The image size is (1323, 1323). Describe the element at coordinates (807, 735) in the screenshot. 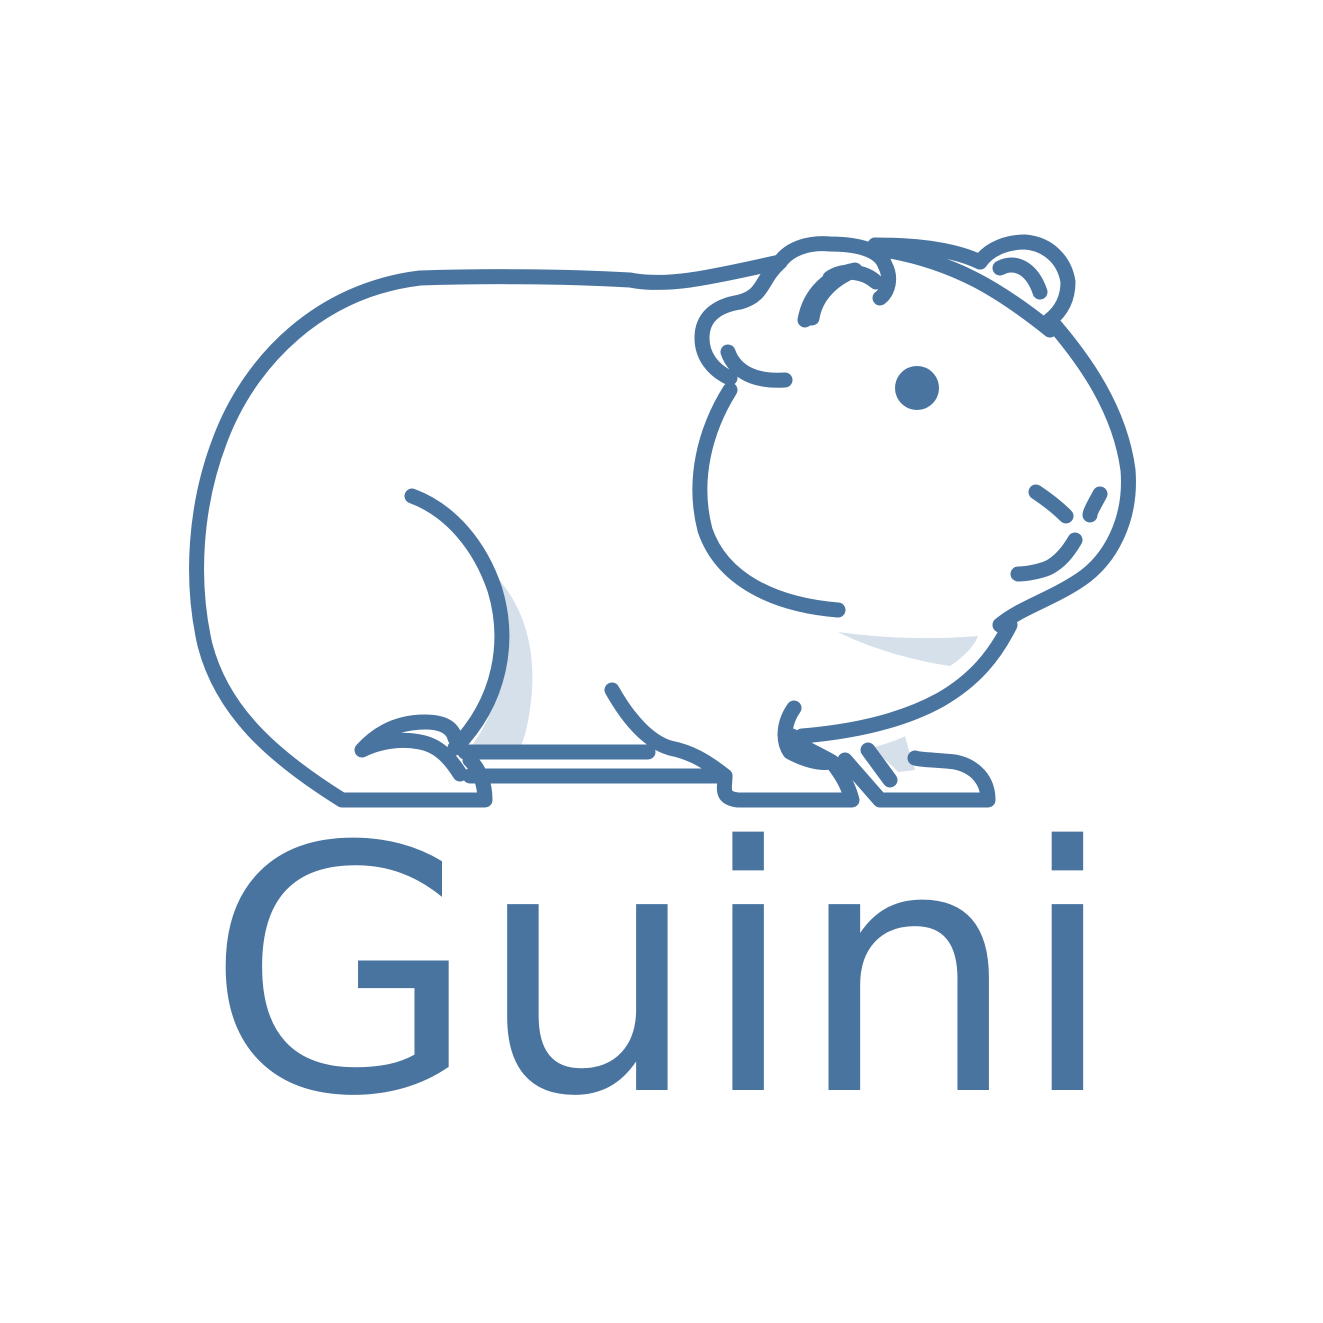

I see `front-leg` at that location.